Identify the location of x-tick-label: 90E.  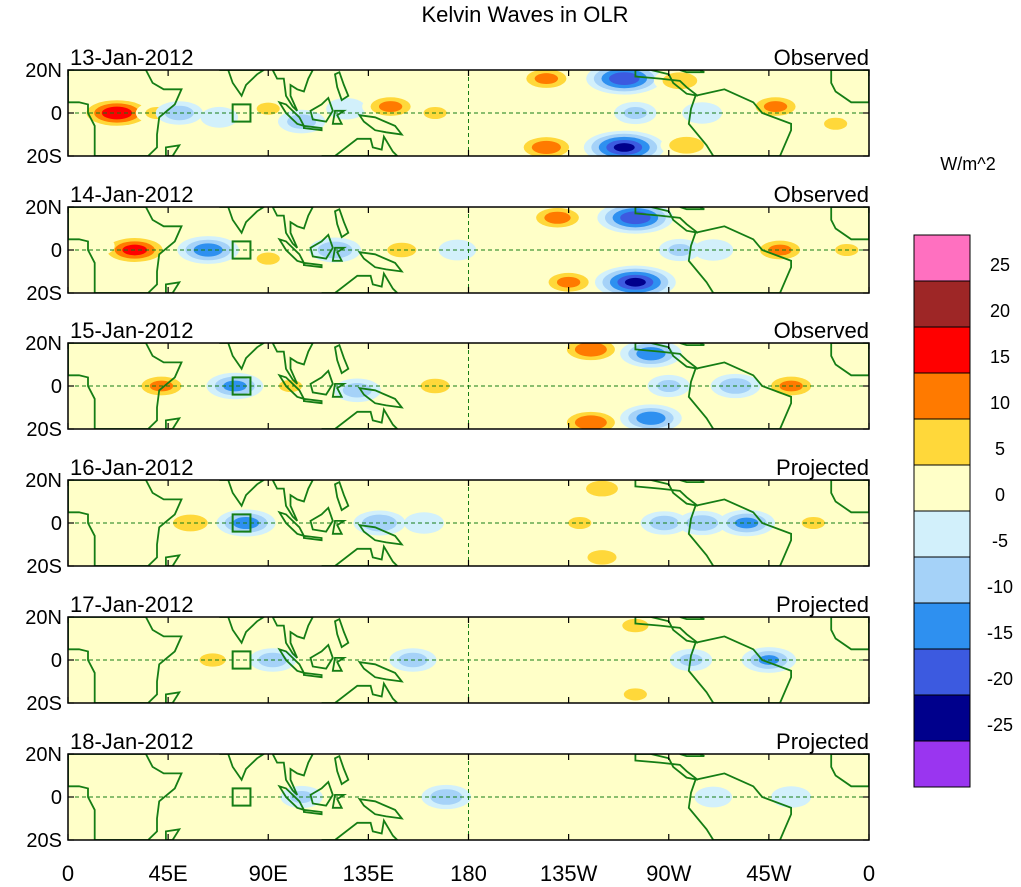
(268, 873).